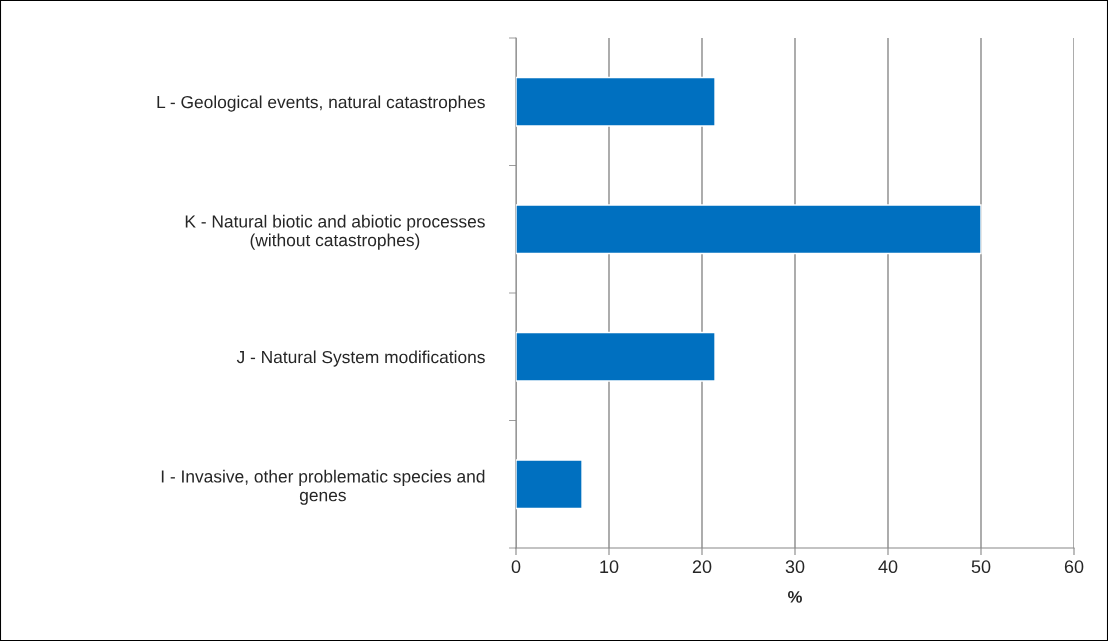  Describe the element at coordinates (888, 567) in the screenshot. I see `x-tick-label: 40` at that location.